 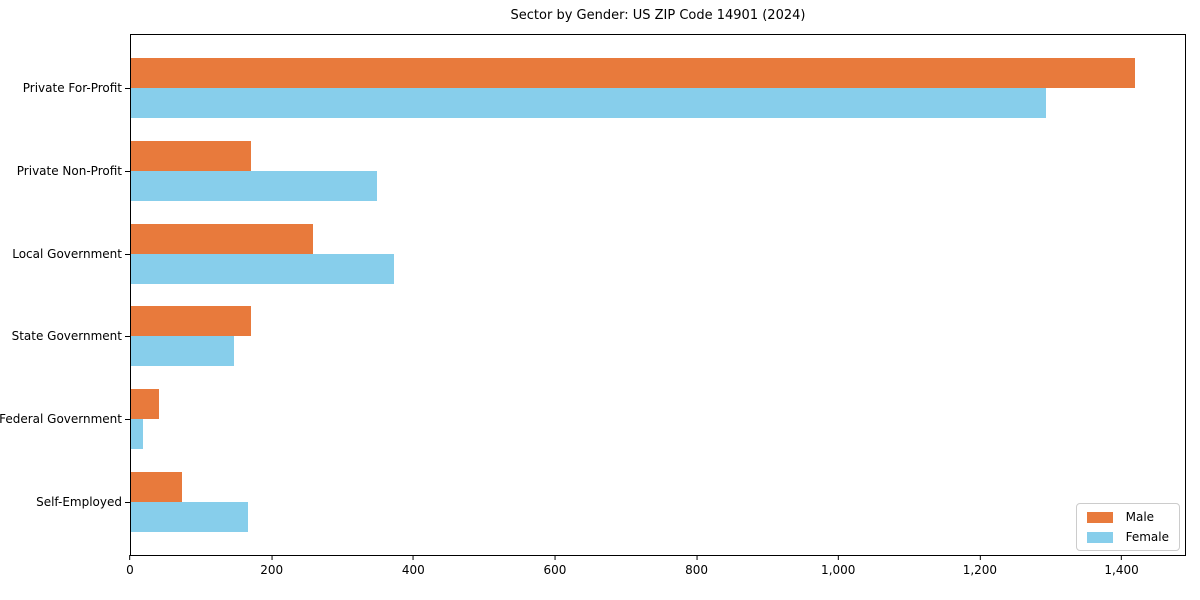 What do you see at coordinates (130, 570) in the screenshot?
I see `x-tick-label: 0` at bounding box center [130, 570].